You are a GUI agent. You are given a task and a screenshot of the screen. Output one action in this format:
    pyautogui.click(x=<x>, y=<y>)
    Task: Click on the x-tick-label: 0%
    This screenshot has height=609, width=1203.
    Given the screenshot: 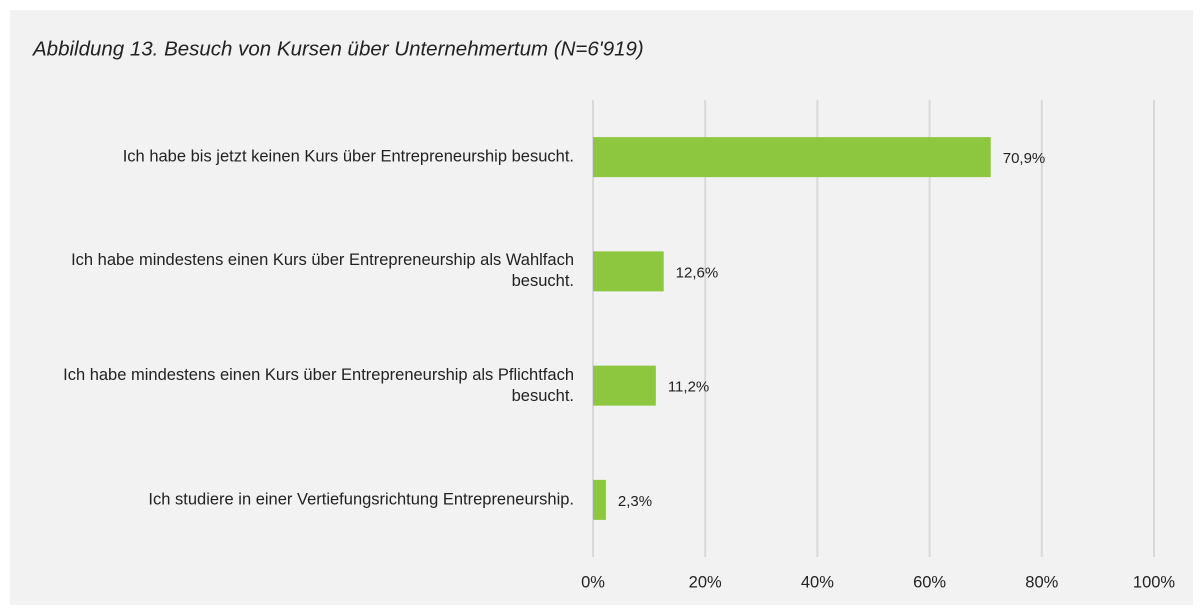 What is the action you would take?
    pyautogui.click(x=593, y=582)
    